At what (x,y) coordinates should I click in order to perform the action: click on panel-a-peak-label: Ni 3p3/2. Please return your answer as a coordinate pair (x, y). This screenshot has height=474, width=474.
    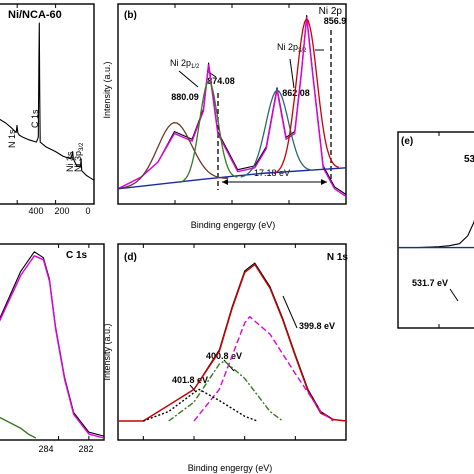
    Looking at the image, I should click on (79, 157).